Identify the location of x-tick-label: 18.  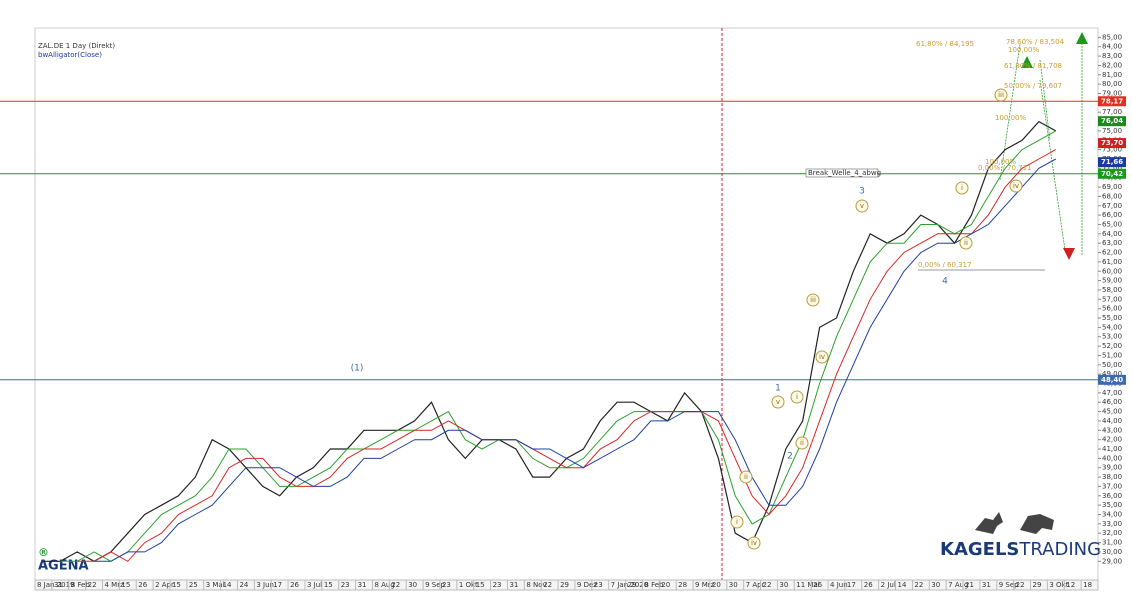
(1087, 585).